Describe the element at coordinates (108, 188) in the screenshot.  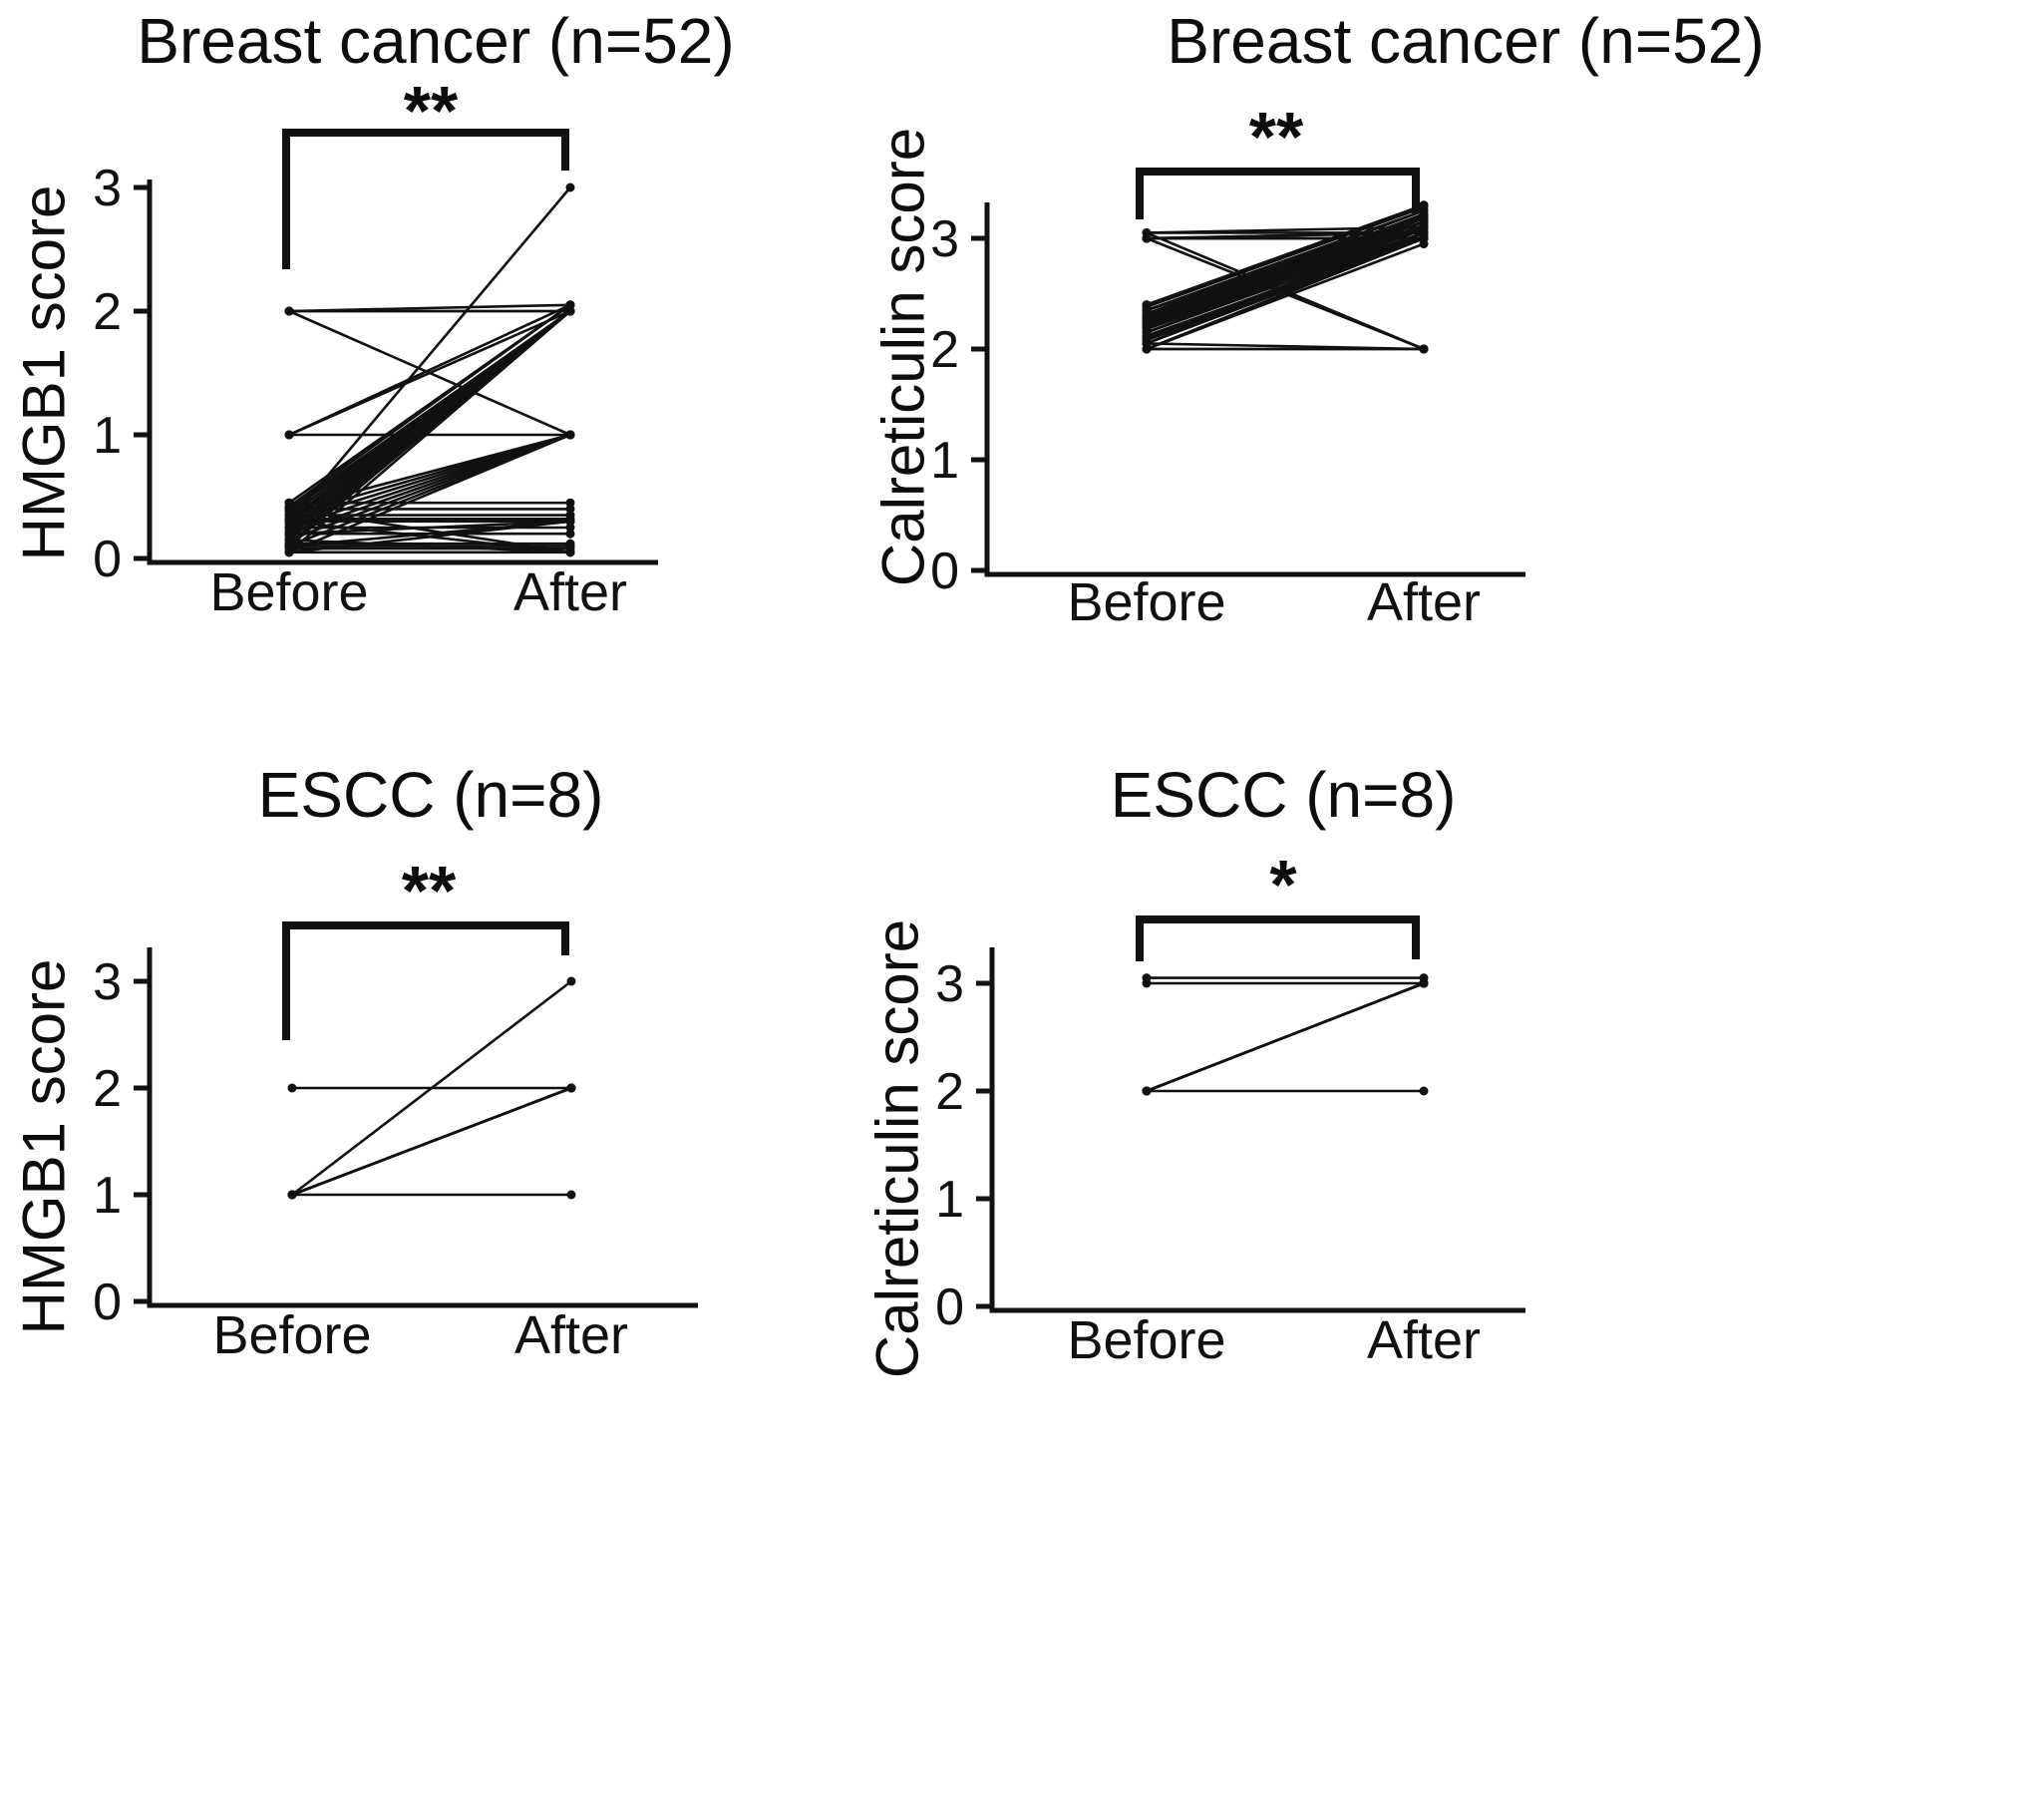
I see `panel1-ytick-label: 3` at that location.